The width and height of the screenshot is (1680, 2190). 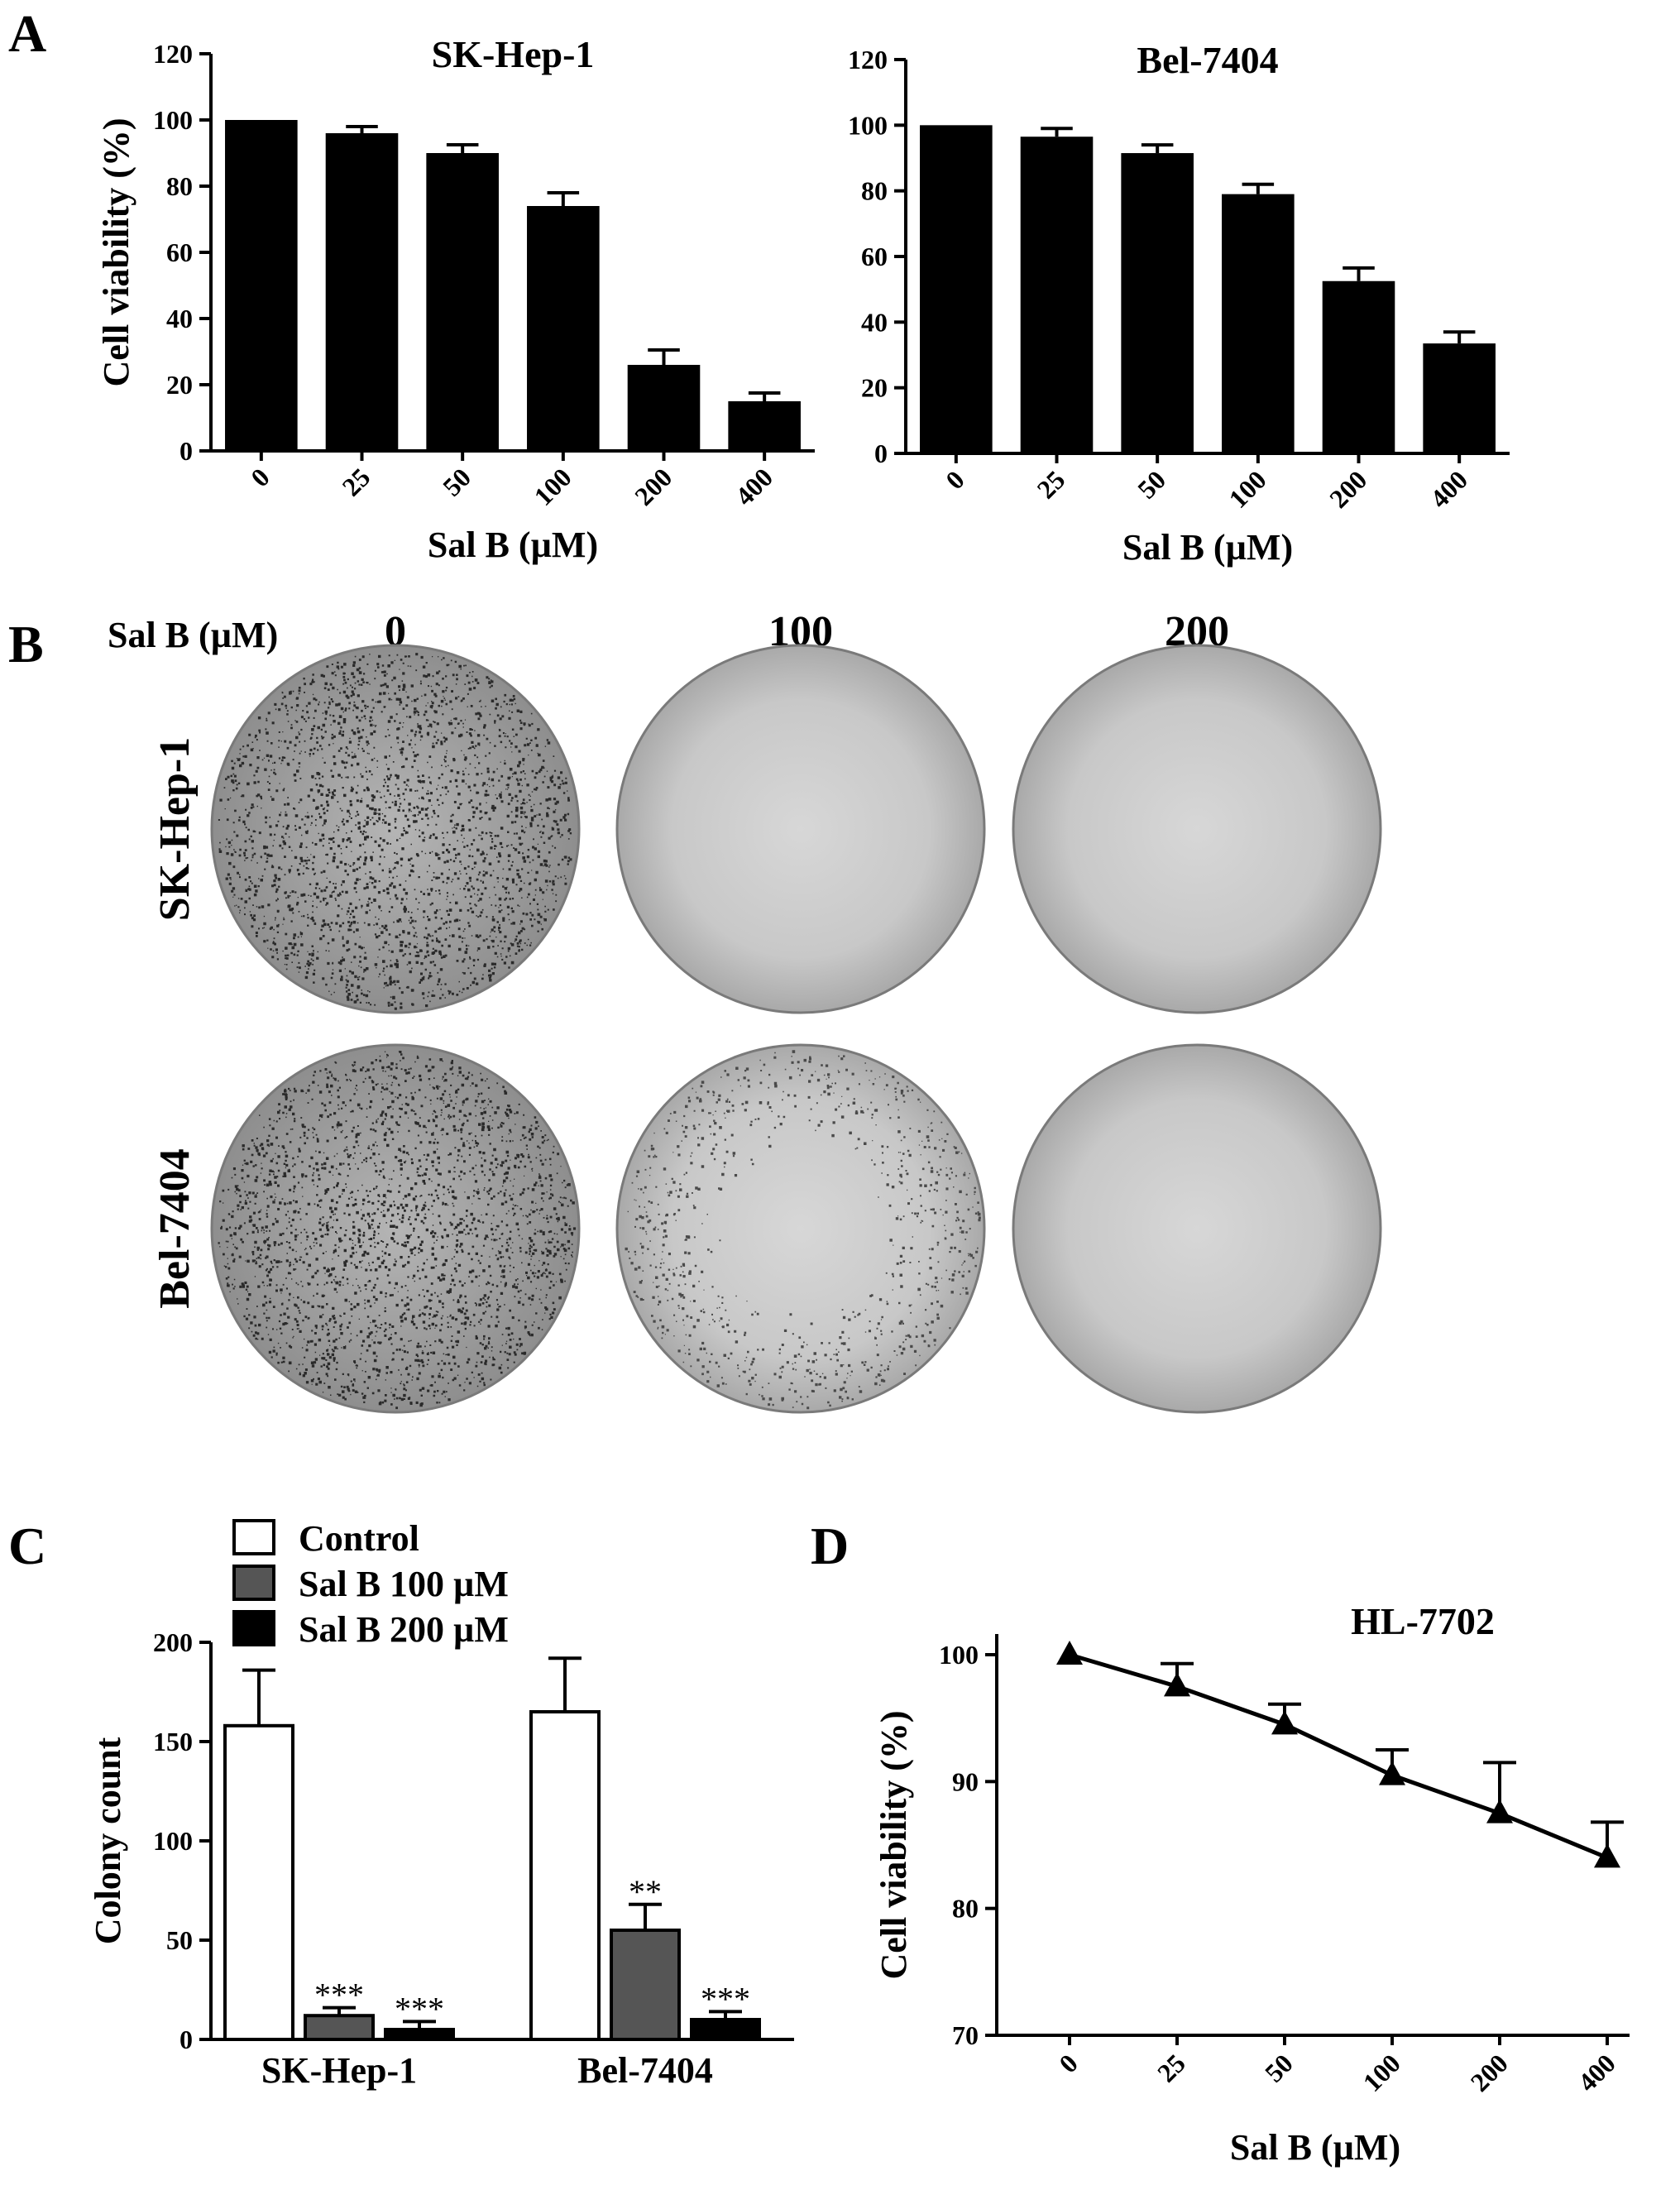 What do you see at coordinates (173, 1642) in the screenshot?
I see `y-tick-label-200: 200` at bounding box center [173, 1642].